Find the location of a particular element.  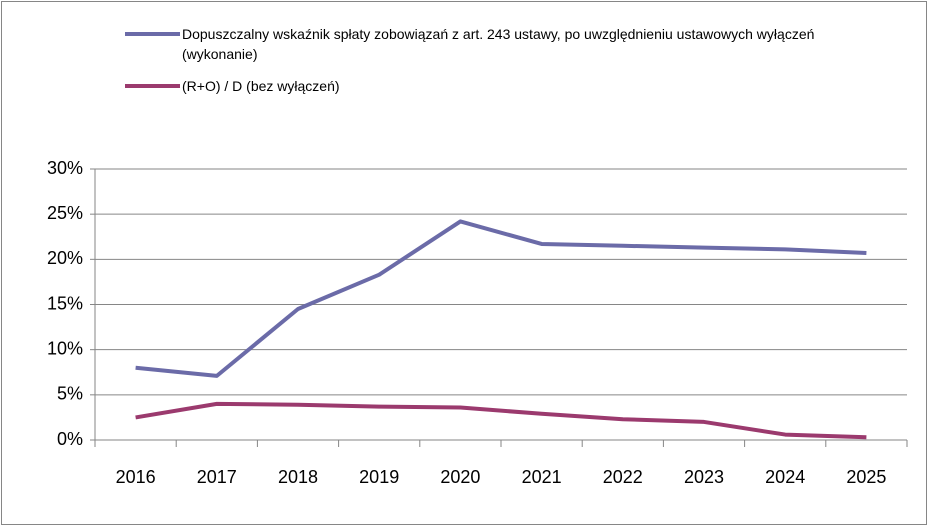

x-tick-label: 2022 is located at coordinates (623, 477).